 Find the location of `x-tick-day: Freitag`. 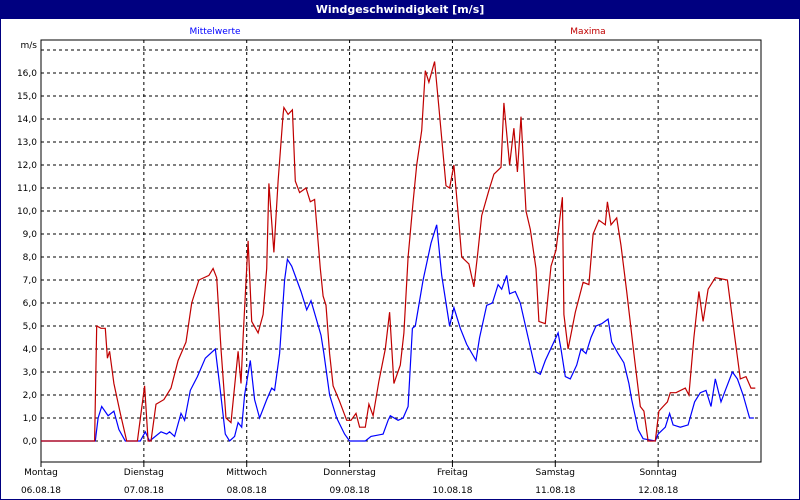

x-tick-day: Freitag is located at coordinates (452, 473).